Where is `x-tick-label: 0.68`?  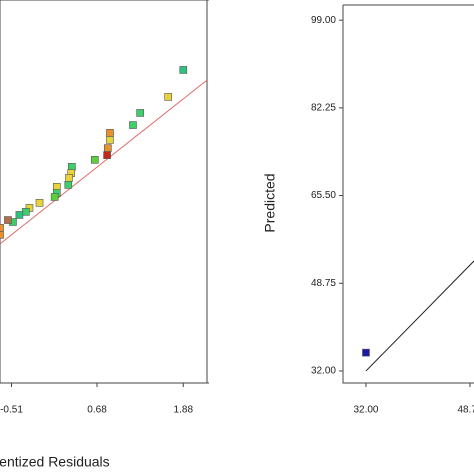 x-tick-label: 0.68 is located at coordinates (97, 410).